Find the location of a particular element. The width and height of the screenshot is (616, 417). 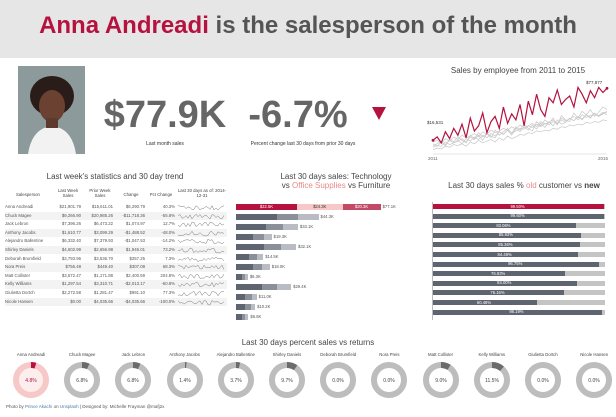

cell-change: $1,946.01 is located at coordinates (135, 249).